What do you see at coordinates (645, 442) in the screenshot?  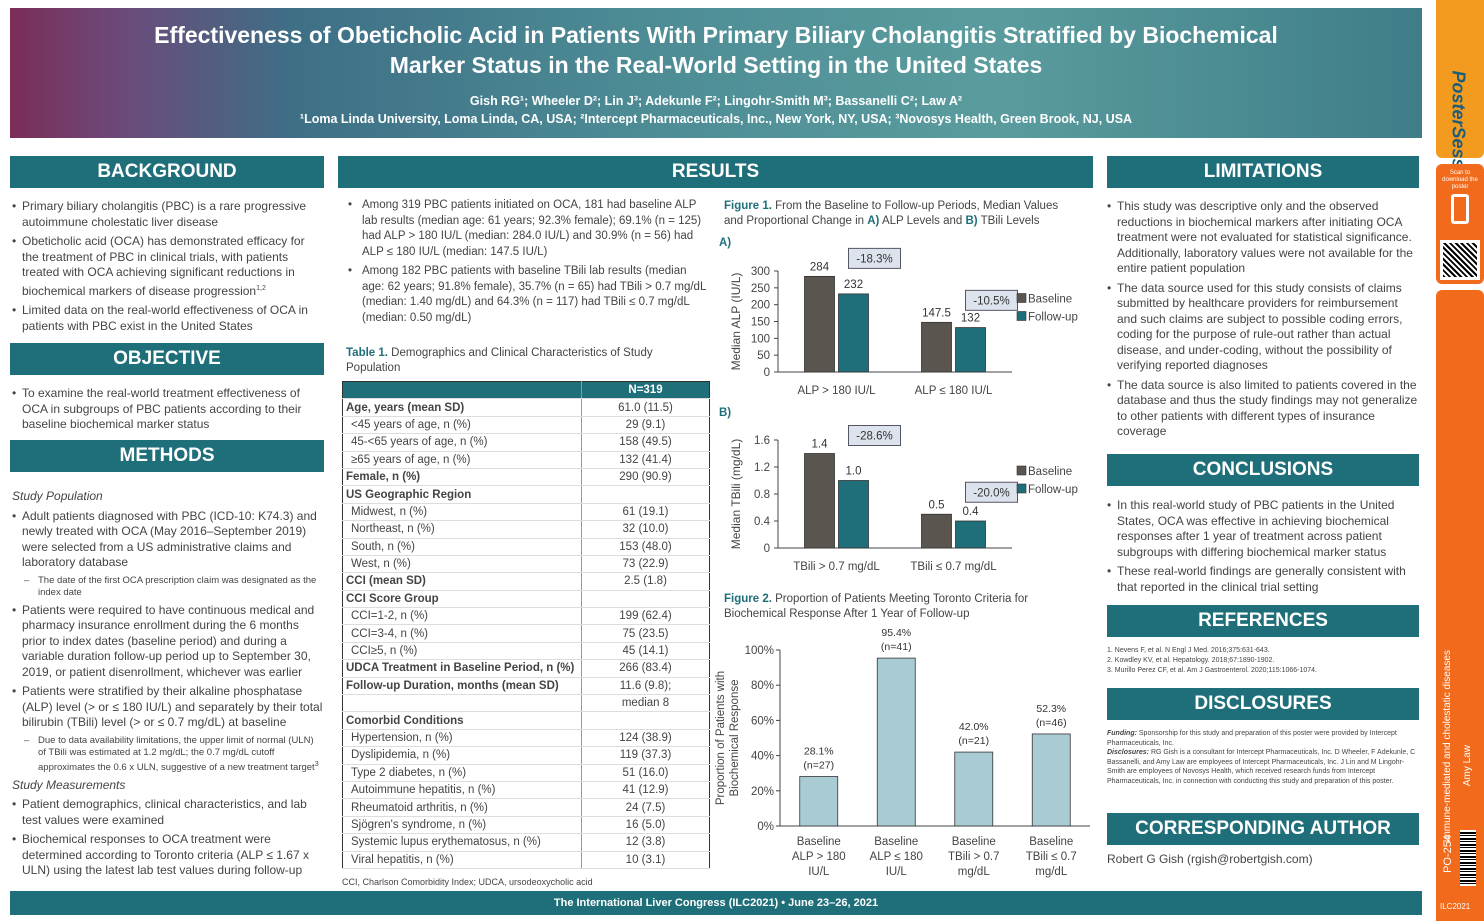 I see `table-cell-value: 158 (49.5)` at bounding box center [645, 442].